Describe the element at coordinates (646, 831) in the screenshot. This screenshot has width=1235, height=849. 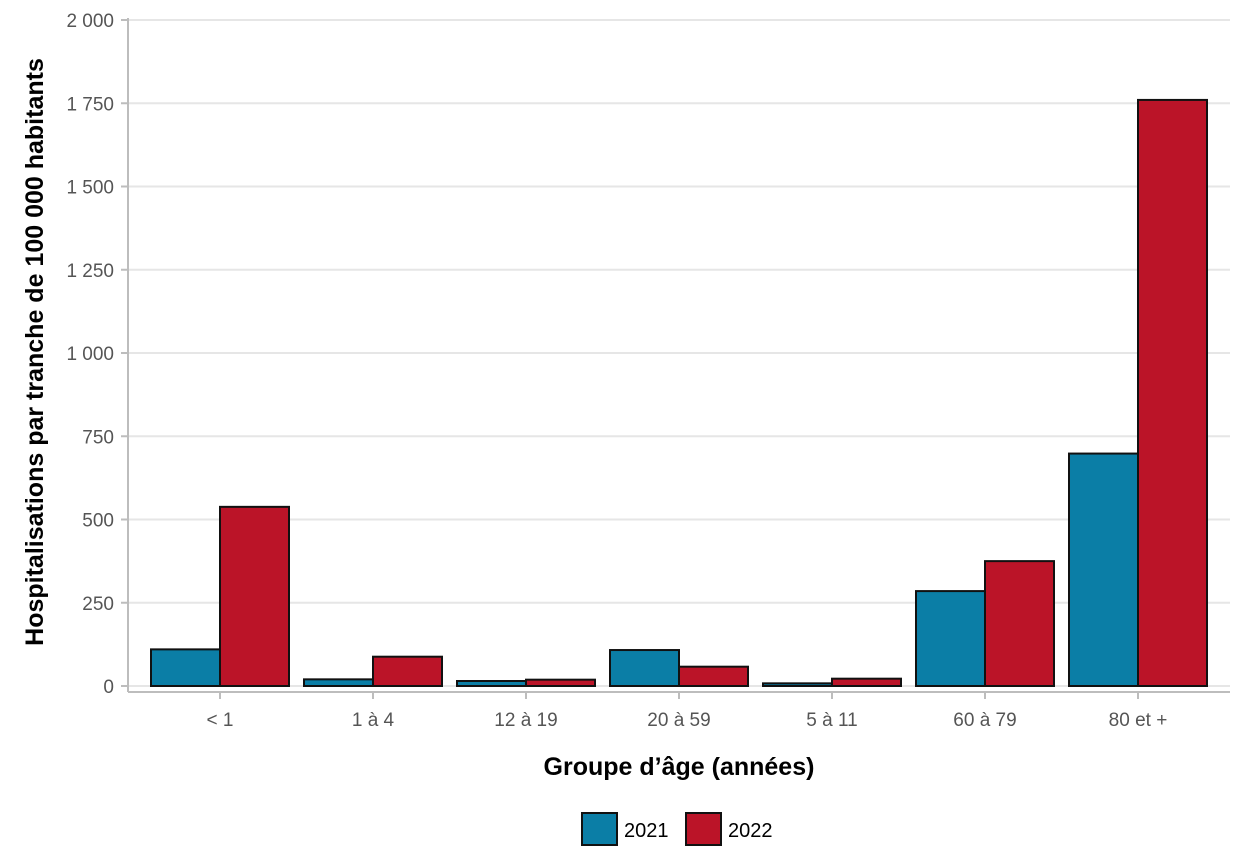
I see `legend-label-2021: 2021` at that location.